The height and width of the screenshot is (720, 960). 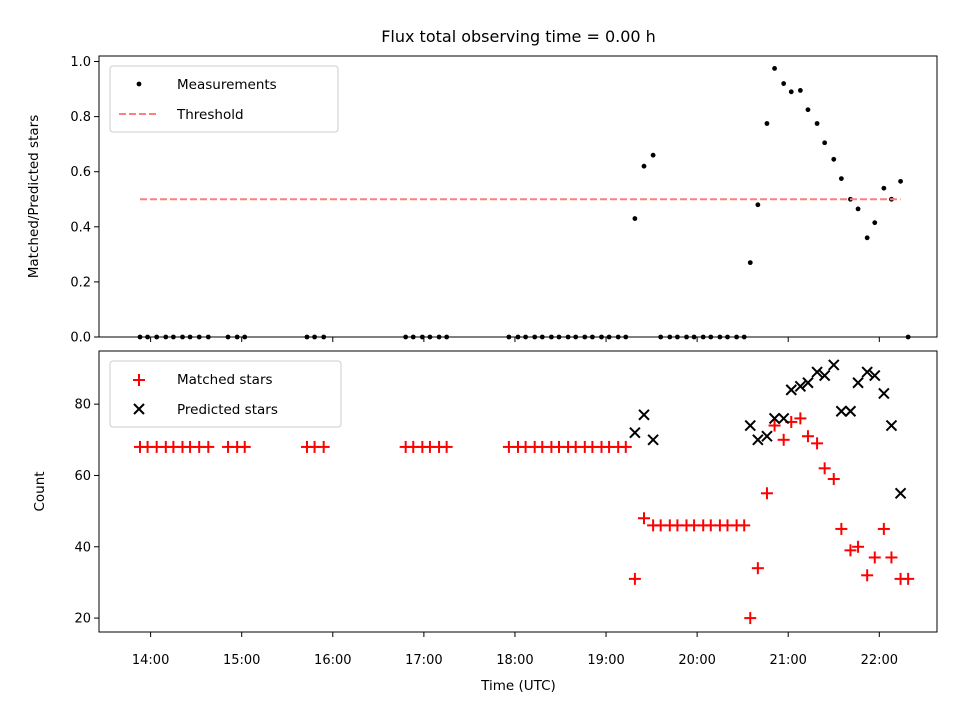 I want to click on bottom-y-axis-label: Count, so click(x=40, y=491).